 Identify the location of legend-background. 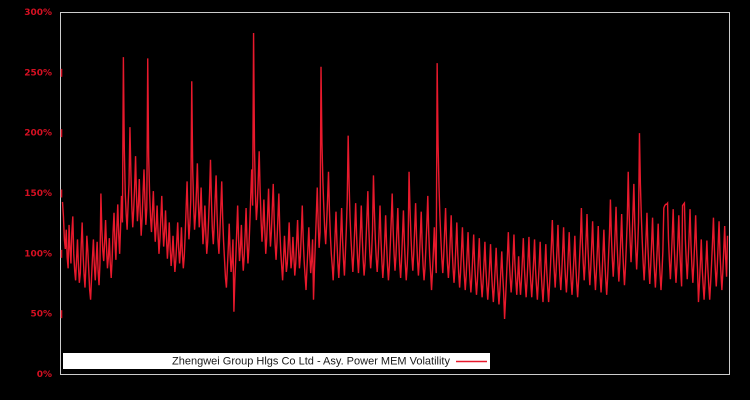
(276, 361).